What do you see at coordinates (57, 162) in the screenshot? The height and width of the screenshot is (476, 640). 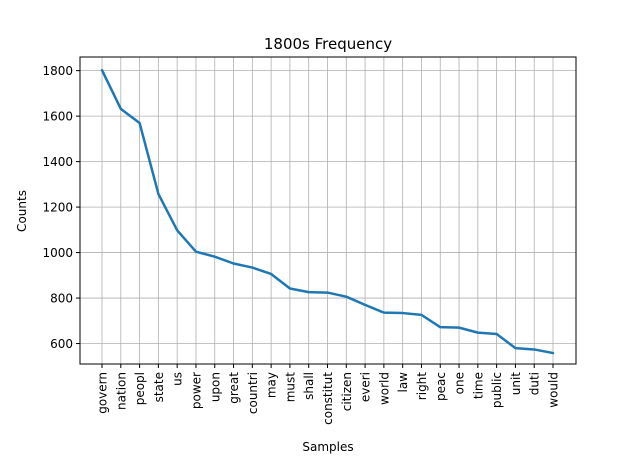 I see `y-tick-label: 1400` at bounding box center [57, 162].